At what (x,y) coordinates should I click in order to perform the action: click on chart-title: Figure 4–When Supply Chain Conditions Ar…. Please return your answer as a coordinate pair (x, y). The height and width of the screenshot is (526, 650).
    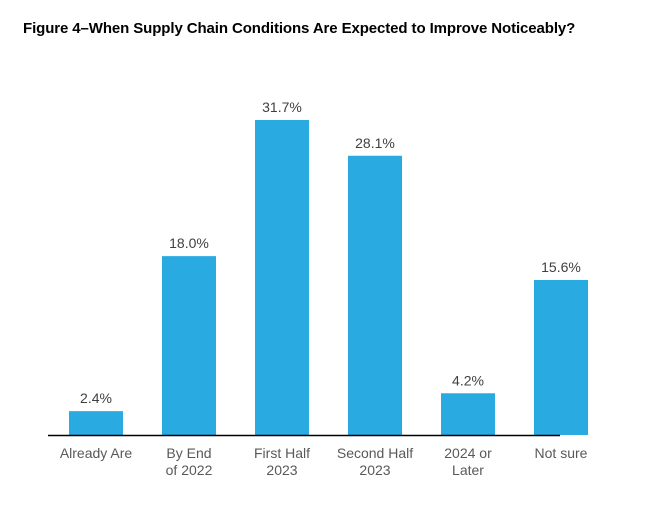
    Looking at the image, I should click on (299, 28).